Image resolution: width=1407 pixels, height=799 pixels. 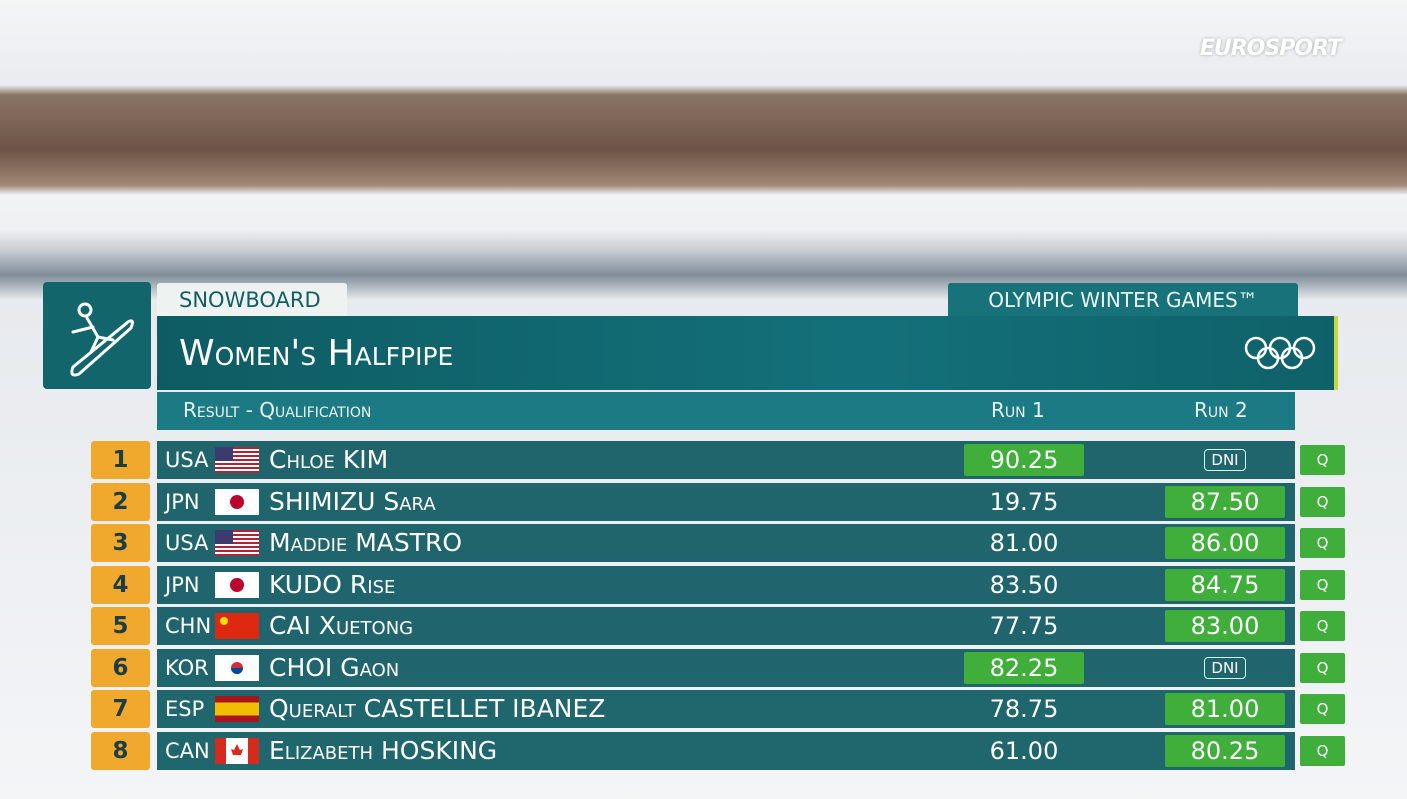 I want to click on score: 83.50, so click(x=1024, y=585).